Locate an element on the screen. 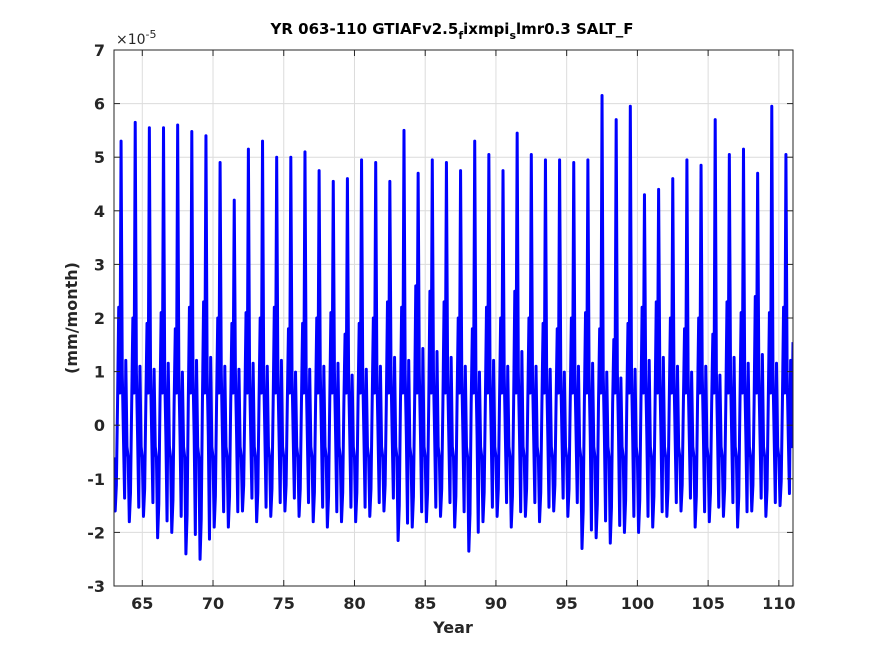 This screenshot has height=656, width=875. x-tick-label: 110 is located at coordinates (778, 603).